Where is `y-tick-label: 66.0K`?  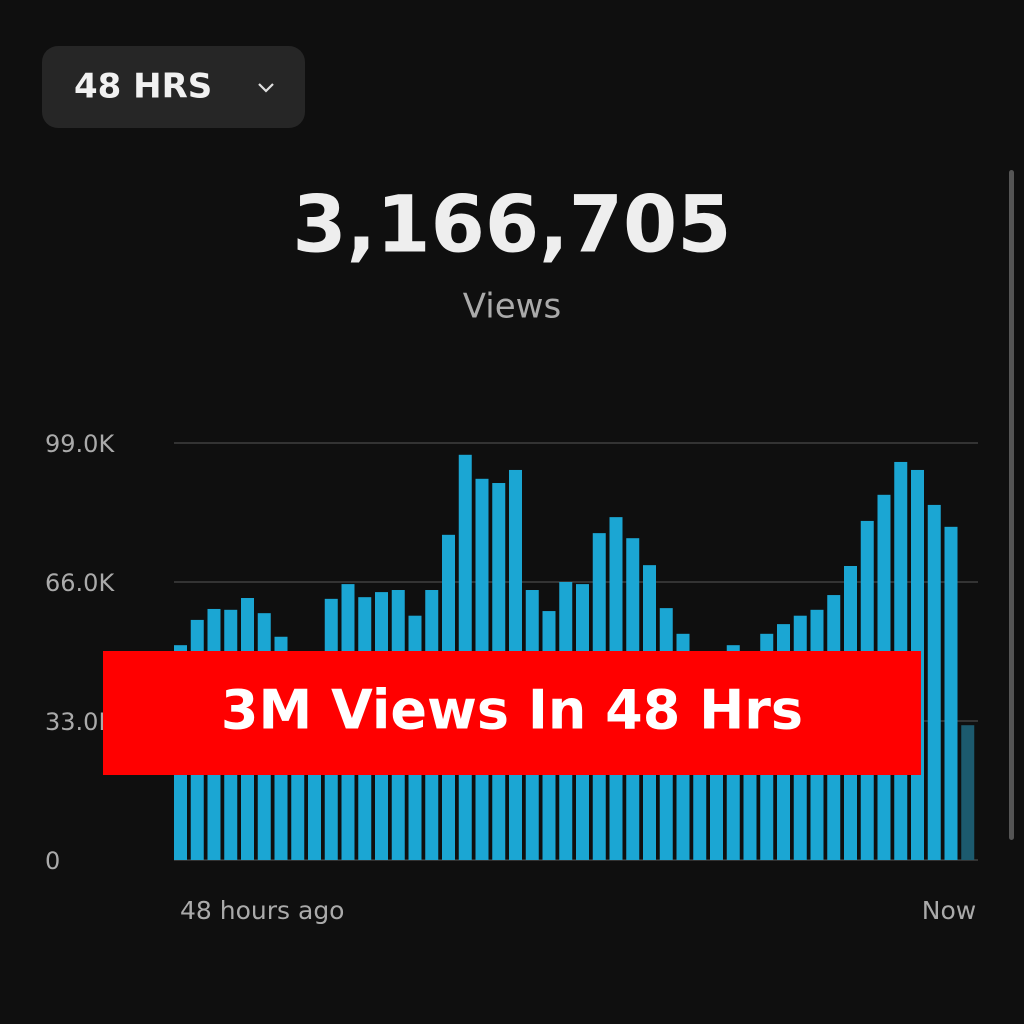 y-tick-label: 66.0K is located at coordinates (80, 583).